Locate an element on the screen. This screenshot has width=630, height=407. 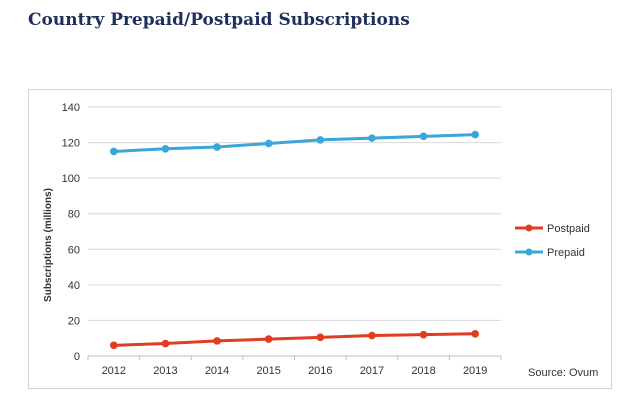
data-point-prepaid-2017 is located at coordinates (372, 138).